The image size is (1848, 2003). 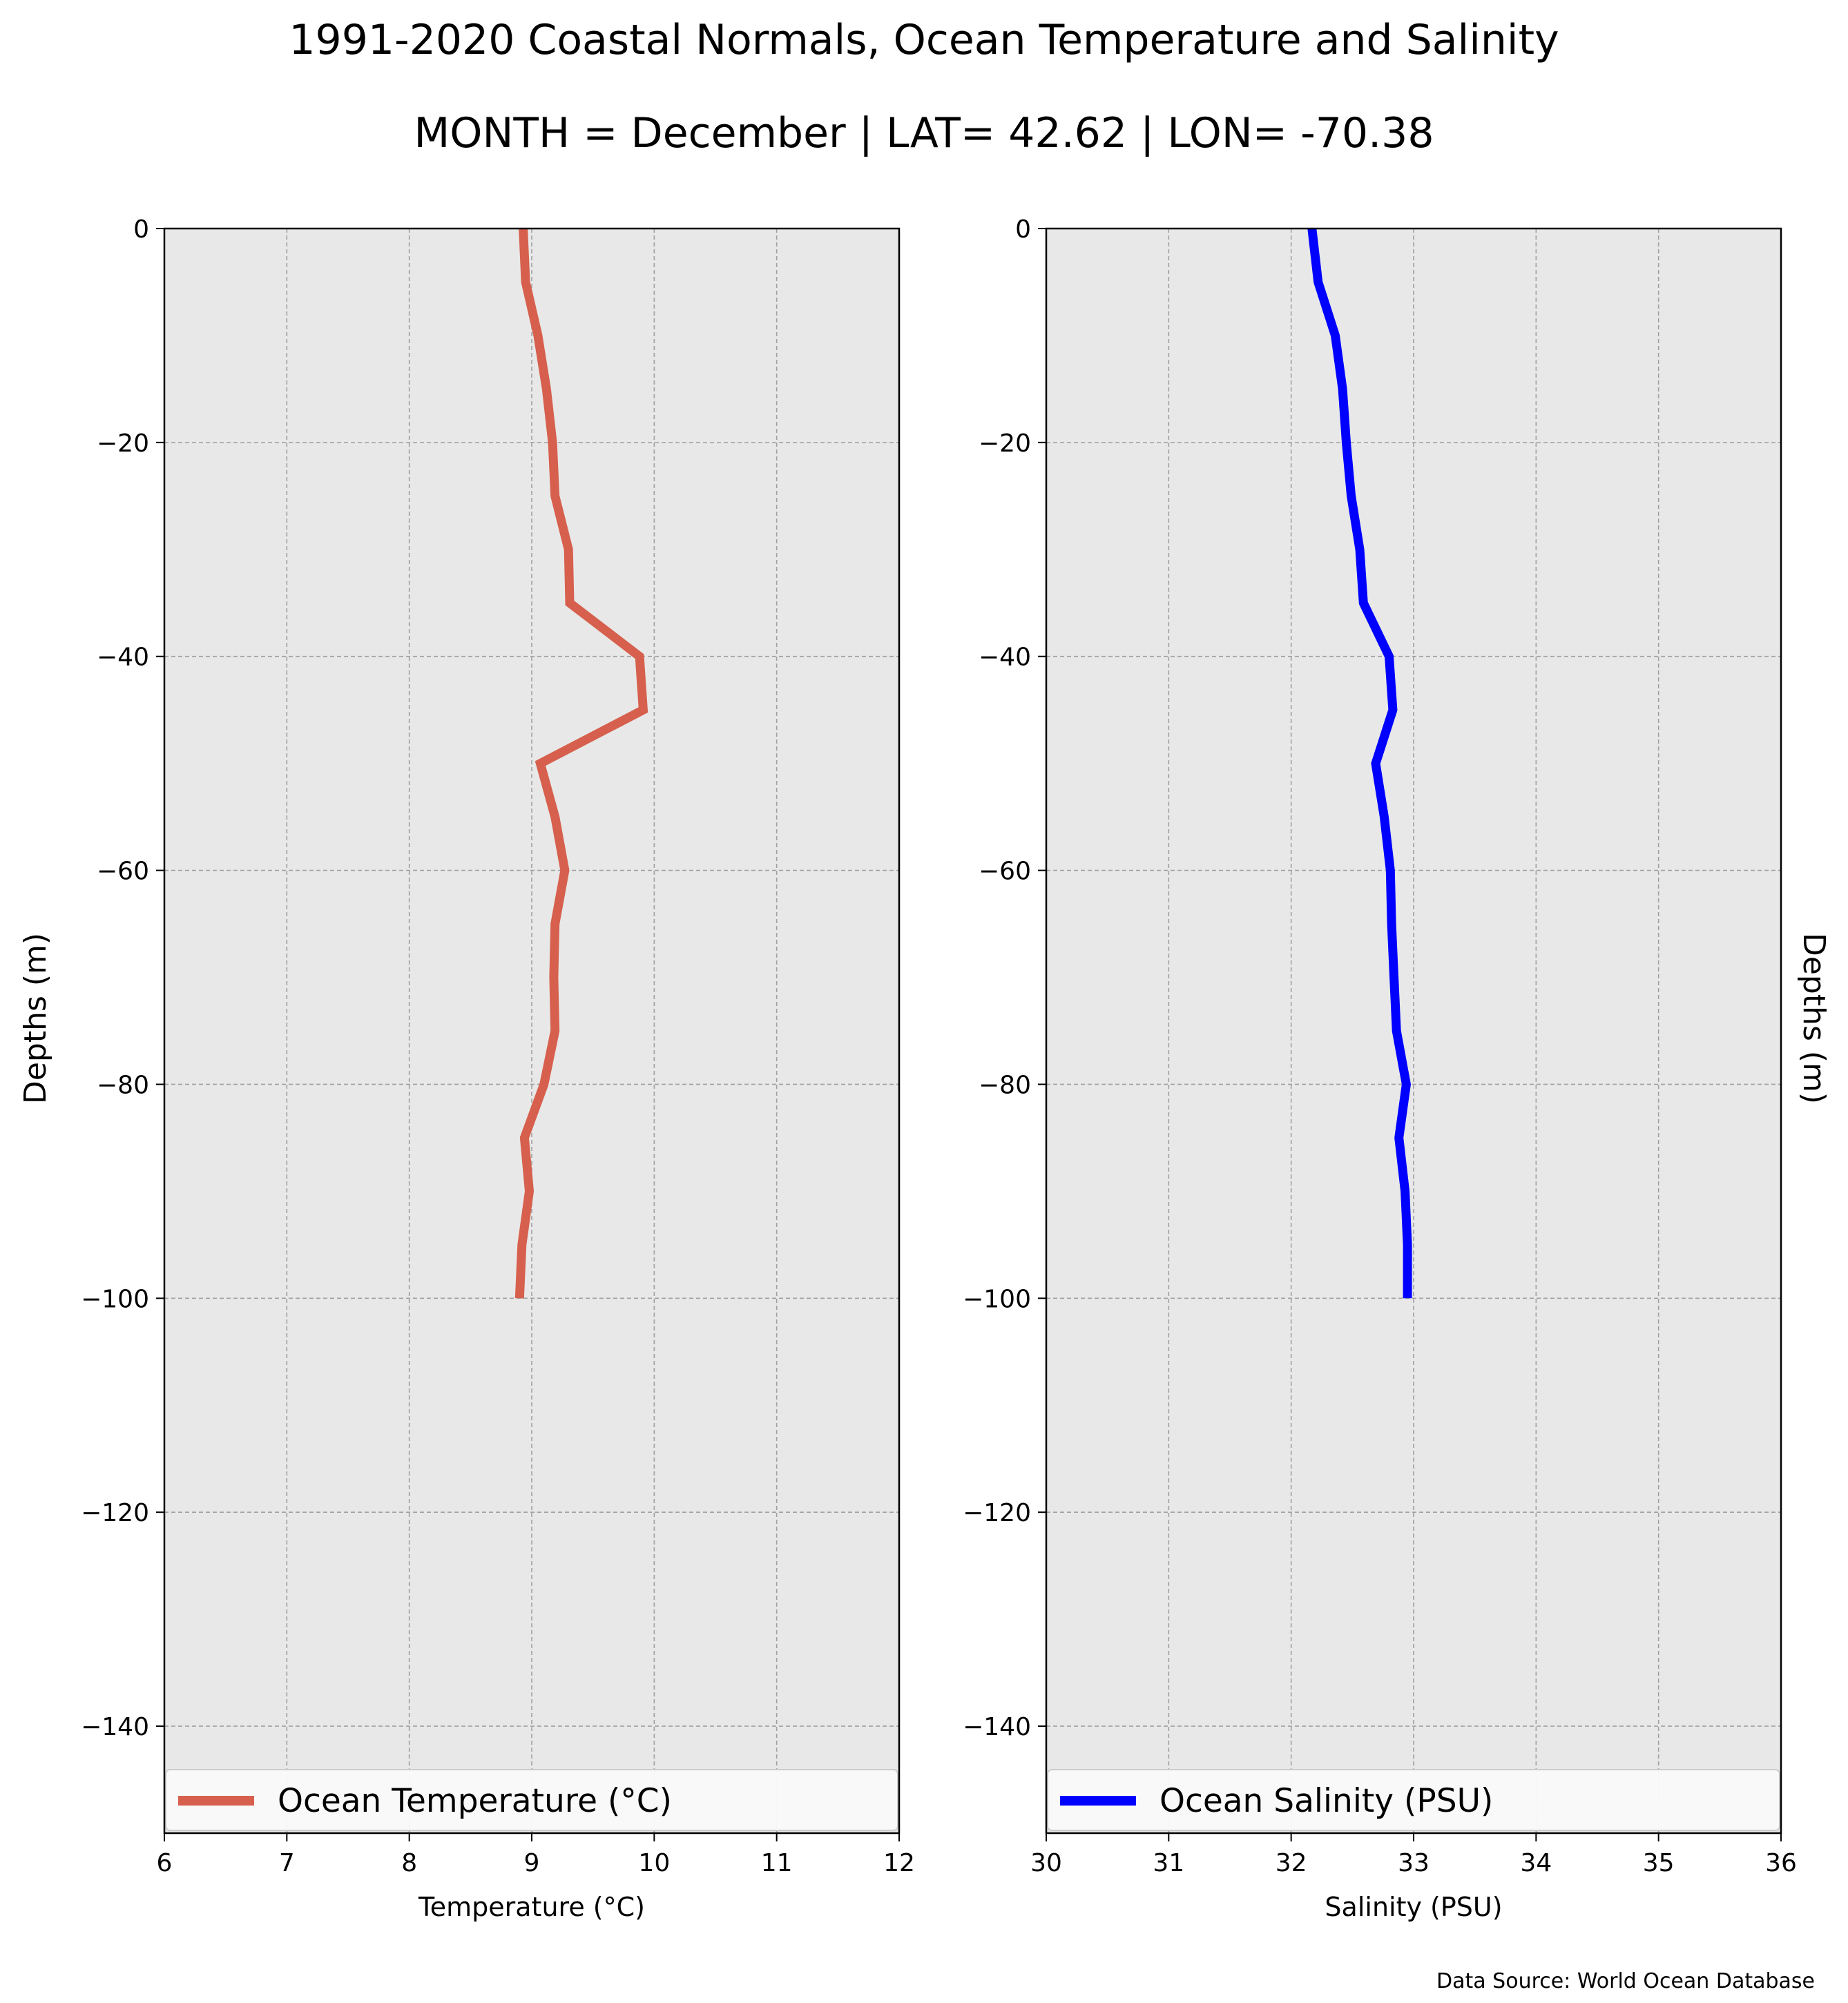 What do you see at coordinates (123, 872) in the screenshot?
I see `temperature-y-tick-label: −60` at bounding box center [123, 872].